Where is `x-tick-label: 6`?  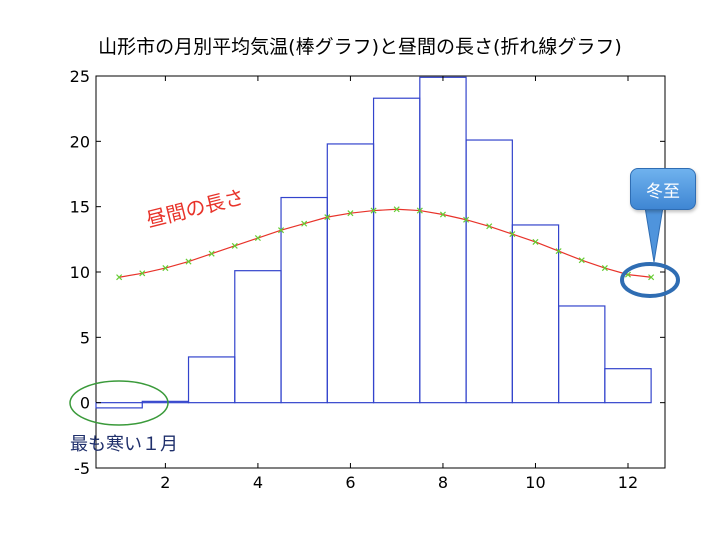 x-tick-label: 6 is located at coordinates (350, 482).